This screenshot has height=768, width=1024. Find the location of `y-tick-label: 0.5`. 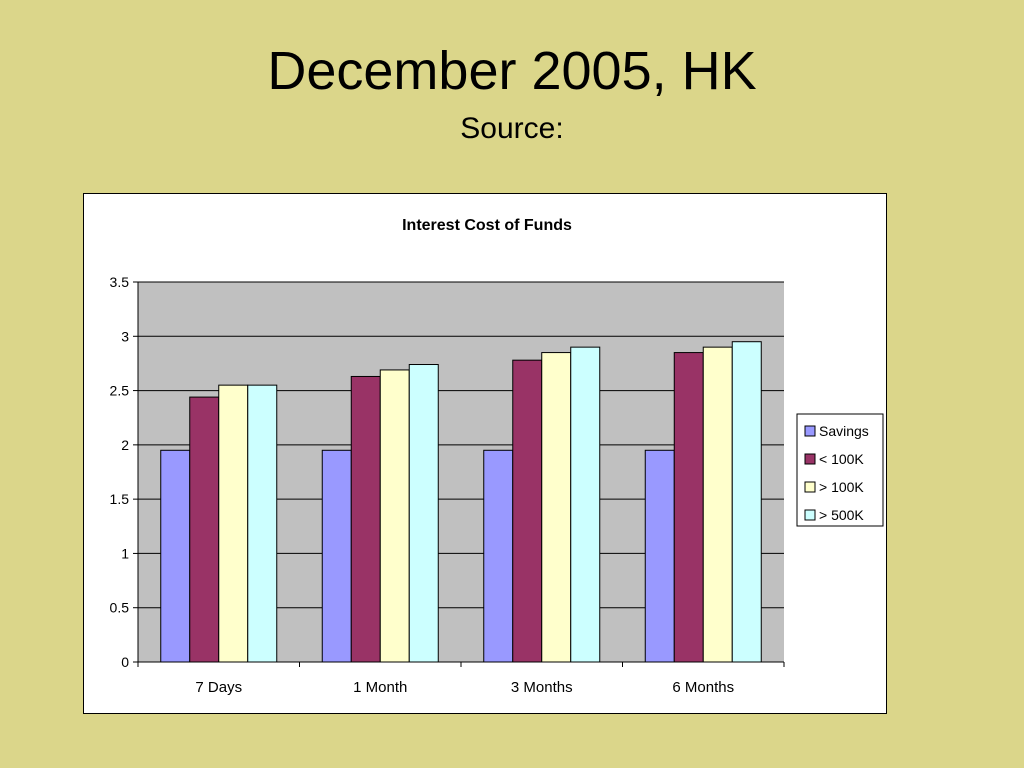

y-tick-label: 0.5 is located at coordinates (120, 608).